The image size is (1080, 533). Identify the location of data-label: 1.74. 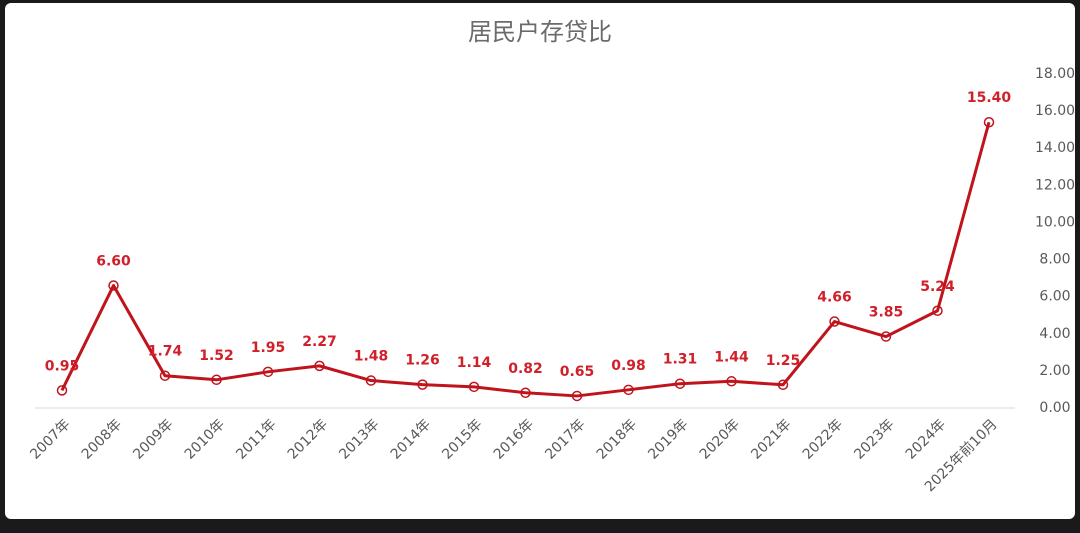
(165, 352).